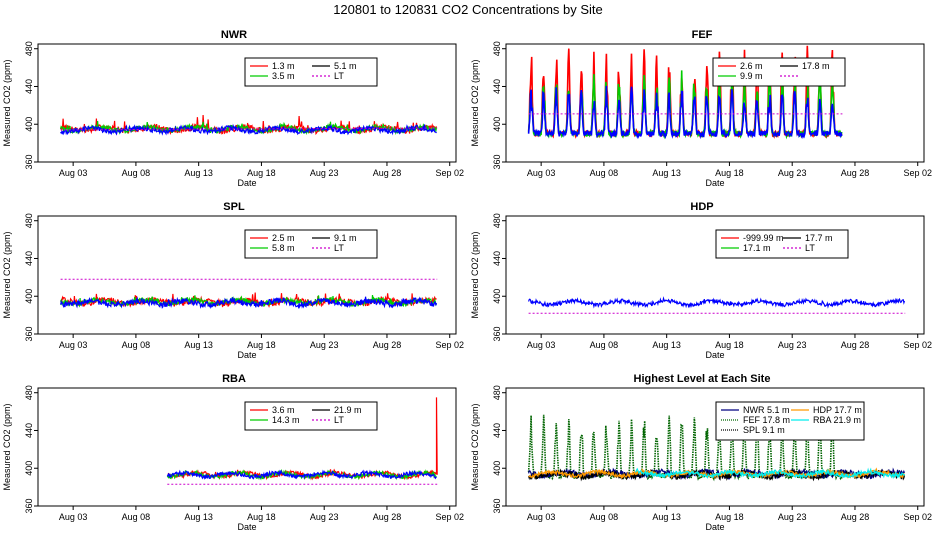 This screenshot has height=540, width=936. I want to click on legend: 1.3 m 5.1 m 3.5 m LT, so click(311, 72).